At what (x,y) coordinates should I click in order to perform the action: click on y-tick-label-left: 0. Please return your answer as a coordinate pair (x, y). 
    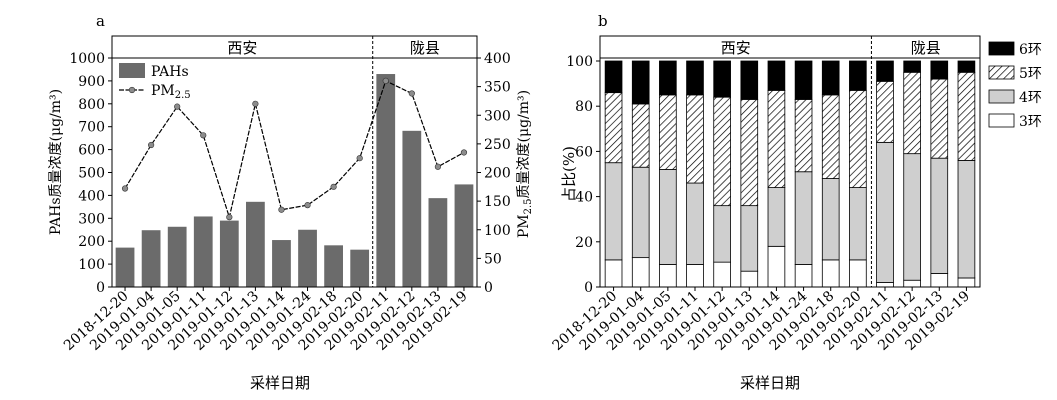
    Looking at the image, I should click on (100, 288).